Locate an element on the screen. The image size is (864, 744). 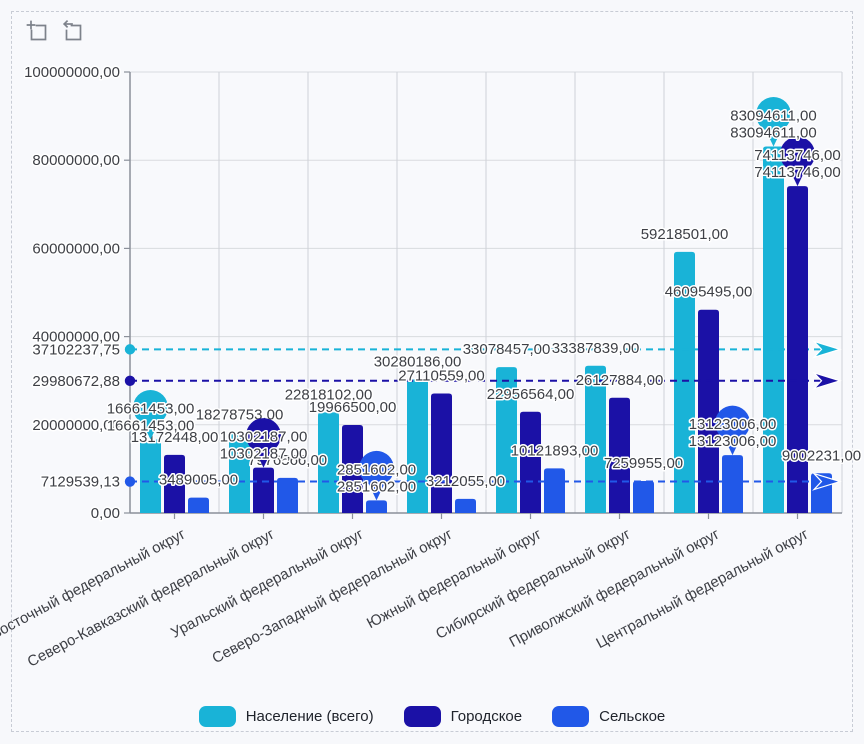
pin-value-label: 13123006,00 is located at coordinates (733, 424).